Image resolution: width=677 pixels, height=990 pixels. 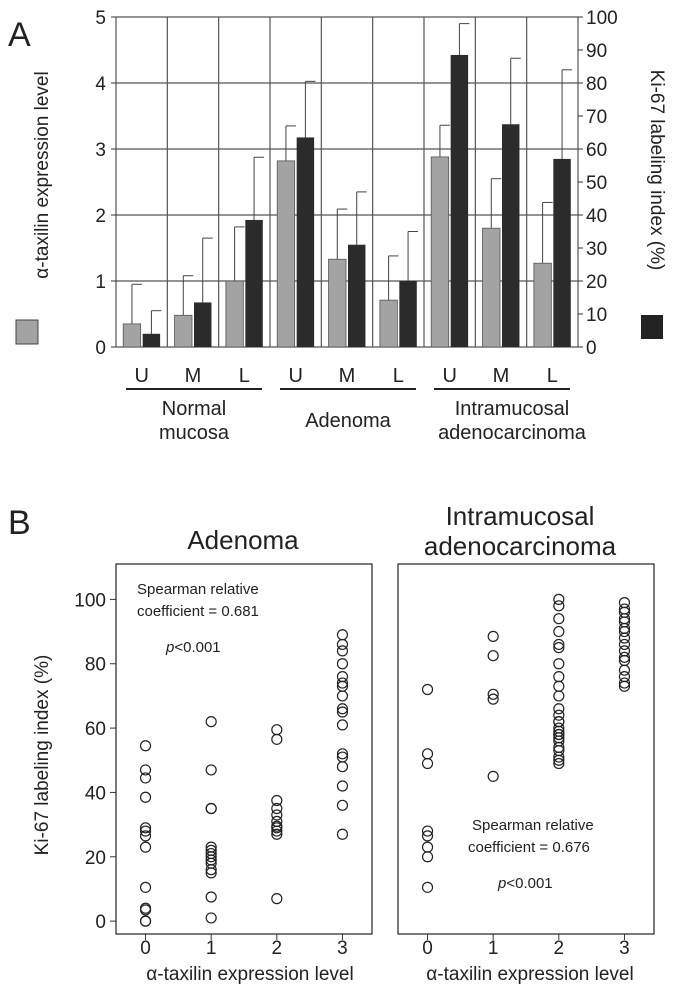 I want to click on category-label-0: U, so click(x=141, y=376).